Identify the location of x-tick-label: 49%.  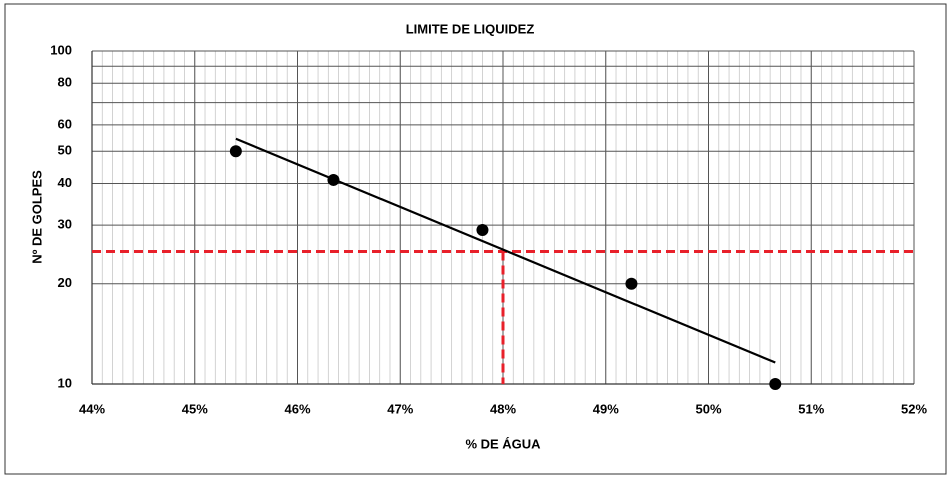
(606, 408).